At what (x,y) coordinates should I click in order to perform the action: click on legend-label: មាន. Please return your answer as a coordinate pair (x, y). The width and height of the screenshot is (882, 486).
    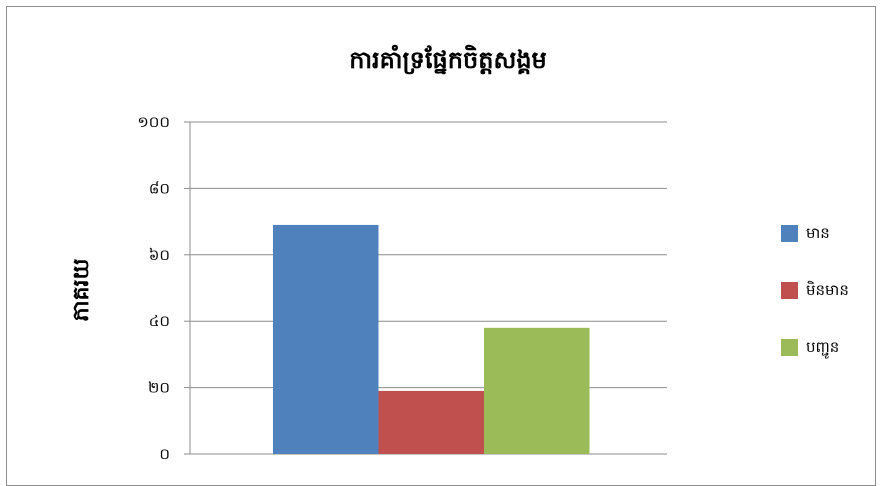
    Looking at the image, I should click on (818, 233).